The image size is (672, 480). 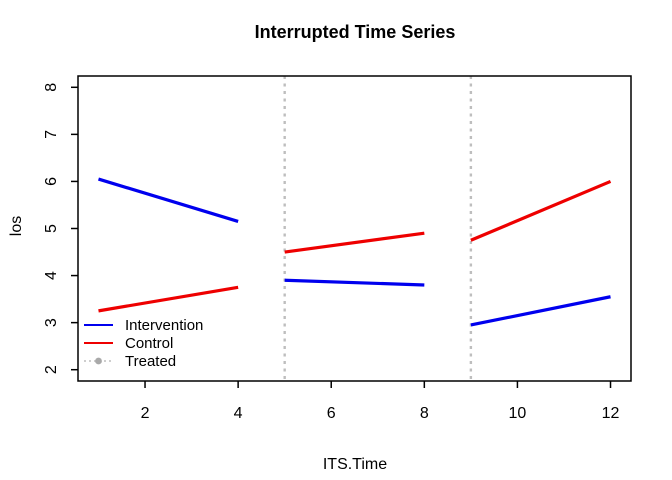 I want to click on legend-label-intervention: Intervention, so click(x=164, y=325).